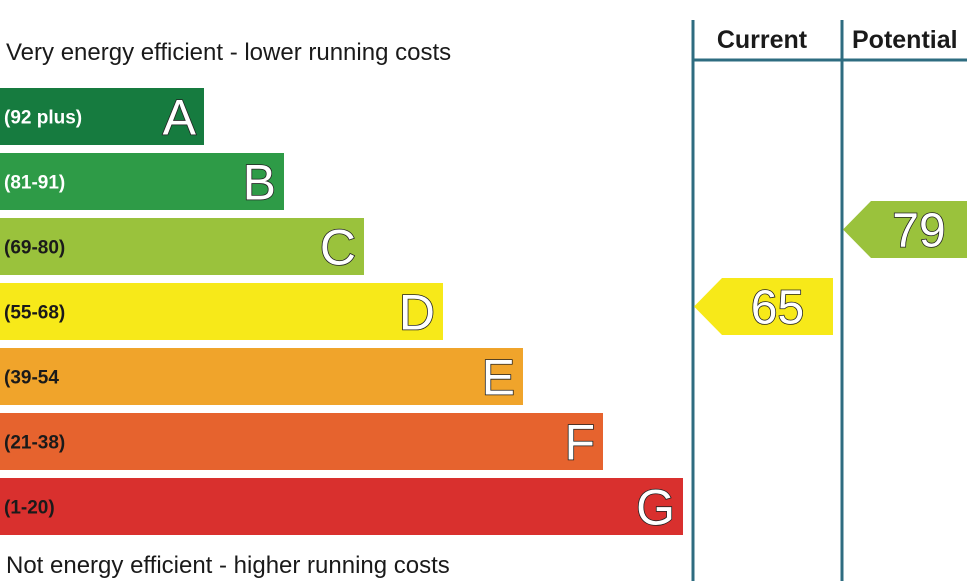 The height and width of the screenshot is (581, 967). Describe the element at coordinates (417, 313) in the screenshot. I see `band-letter: D` at that location.